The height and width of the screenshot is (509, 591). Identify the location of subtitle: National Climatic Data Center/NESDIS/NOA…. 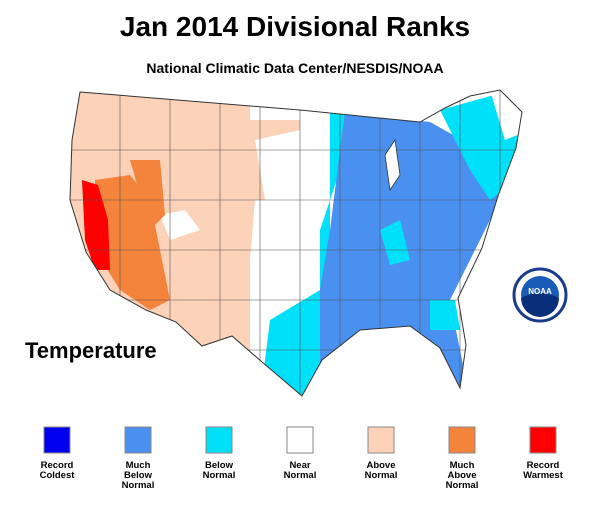
(294, 68).